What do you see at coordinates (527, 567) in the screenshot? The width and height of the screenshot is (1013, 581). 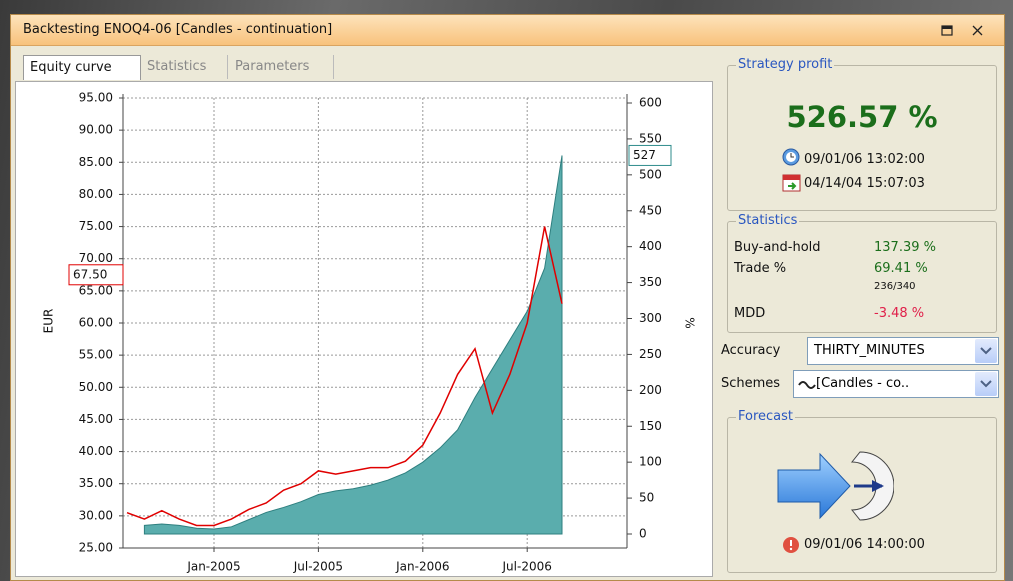 I see `x-tick-label: Jul-2006` at bounding box center [527, 567].